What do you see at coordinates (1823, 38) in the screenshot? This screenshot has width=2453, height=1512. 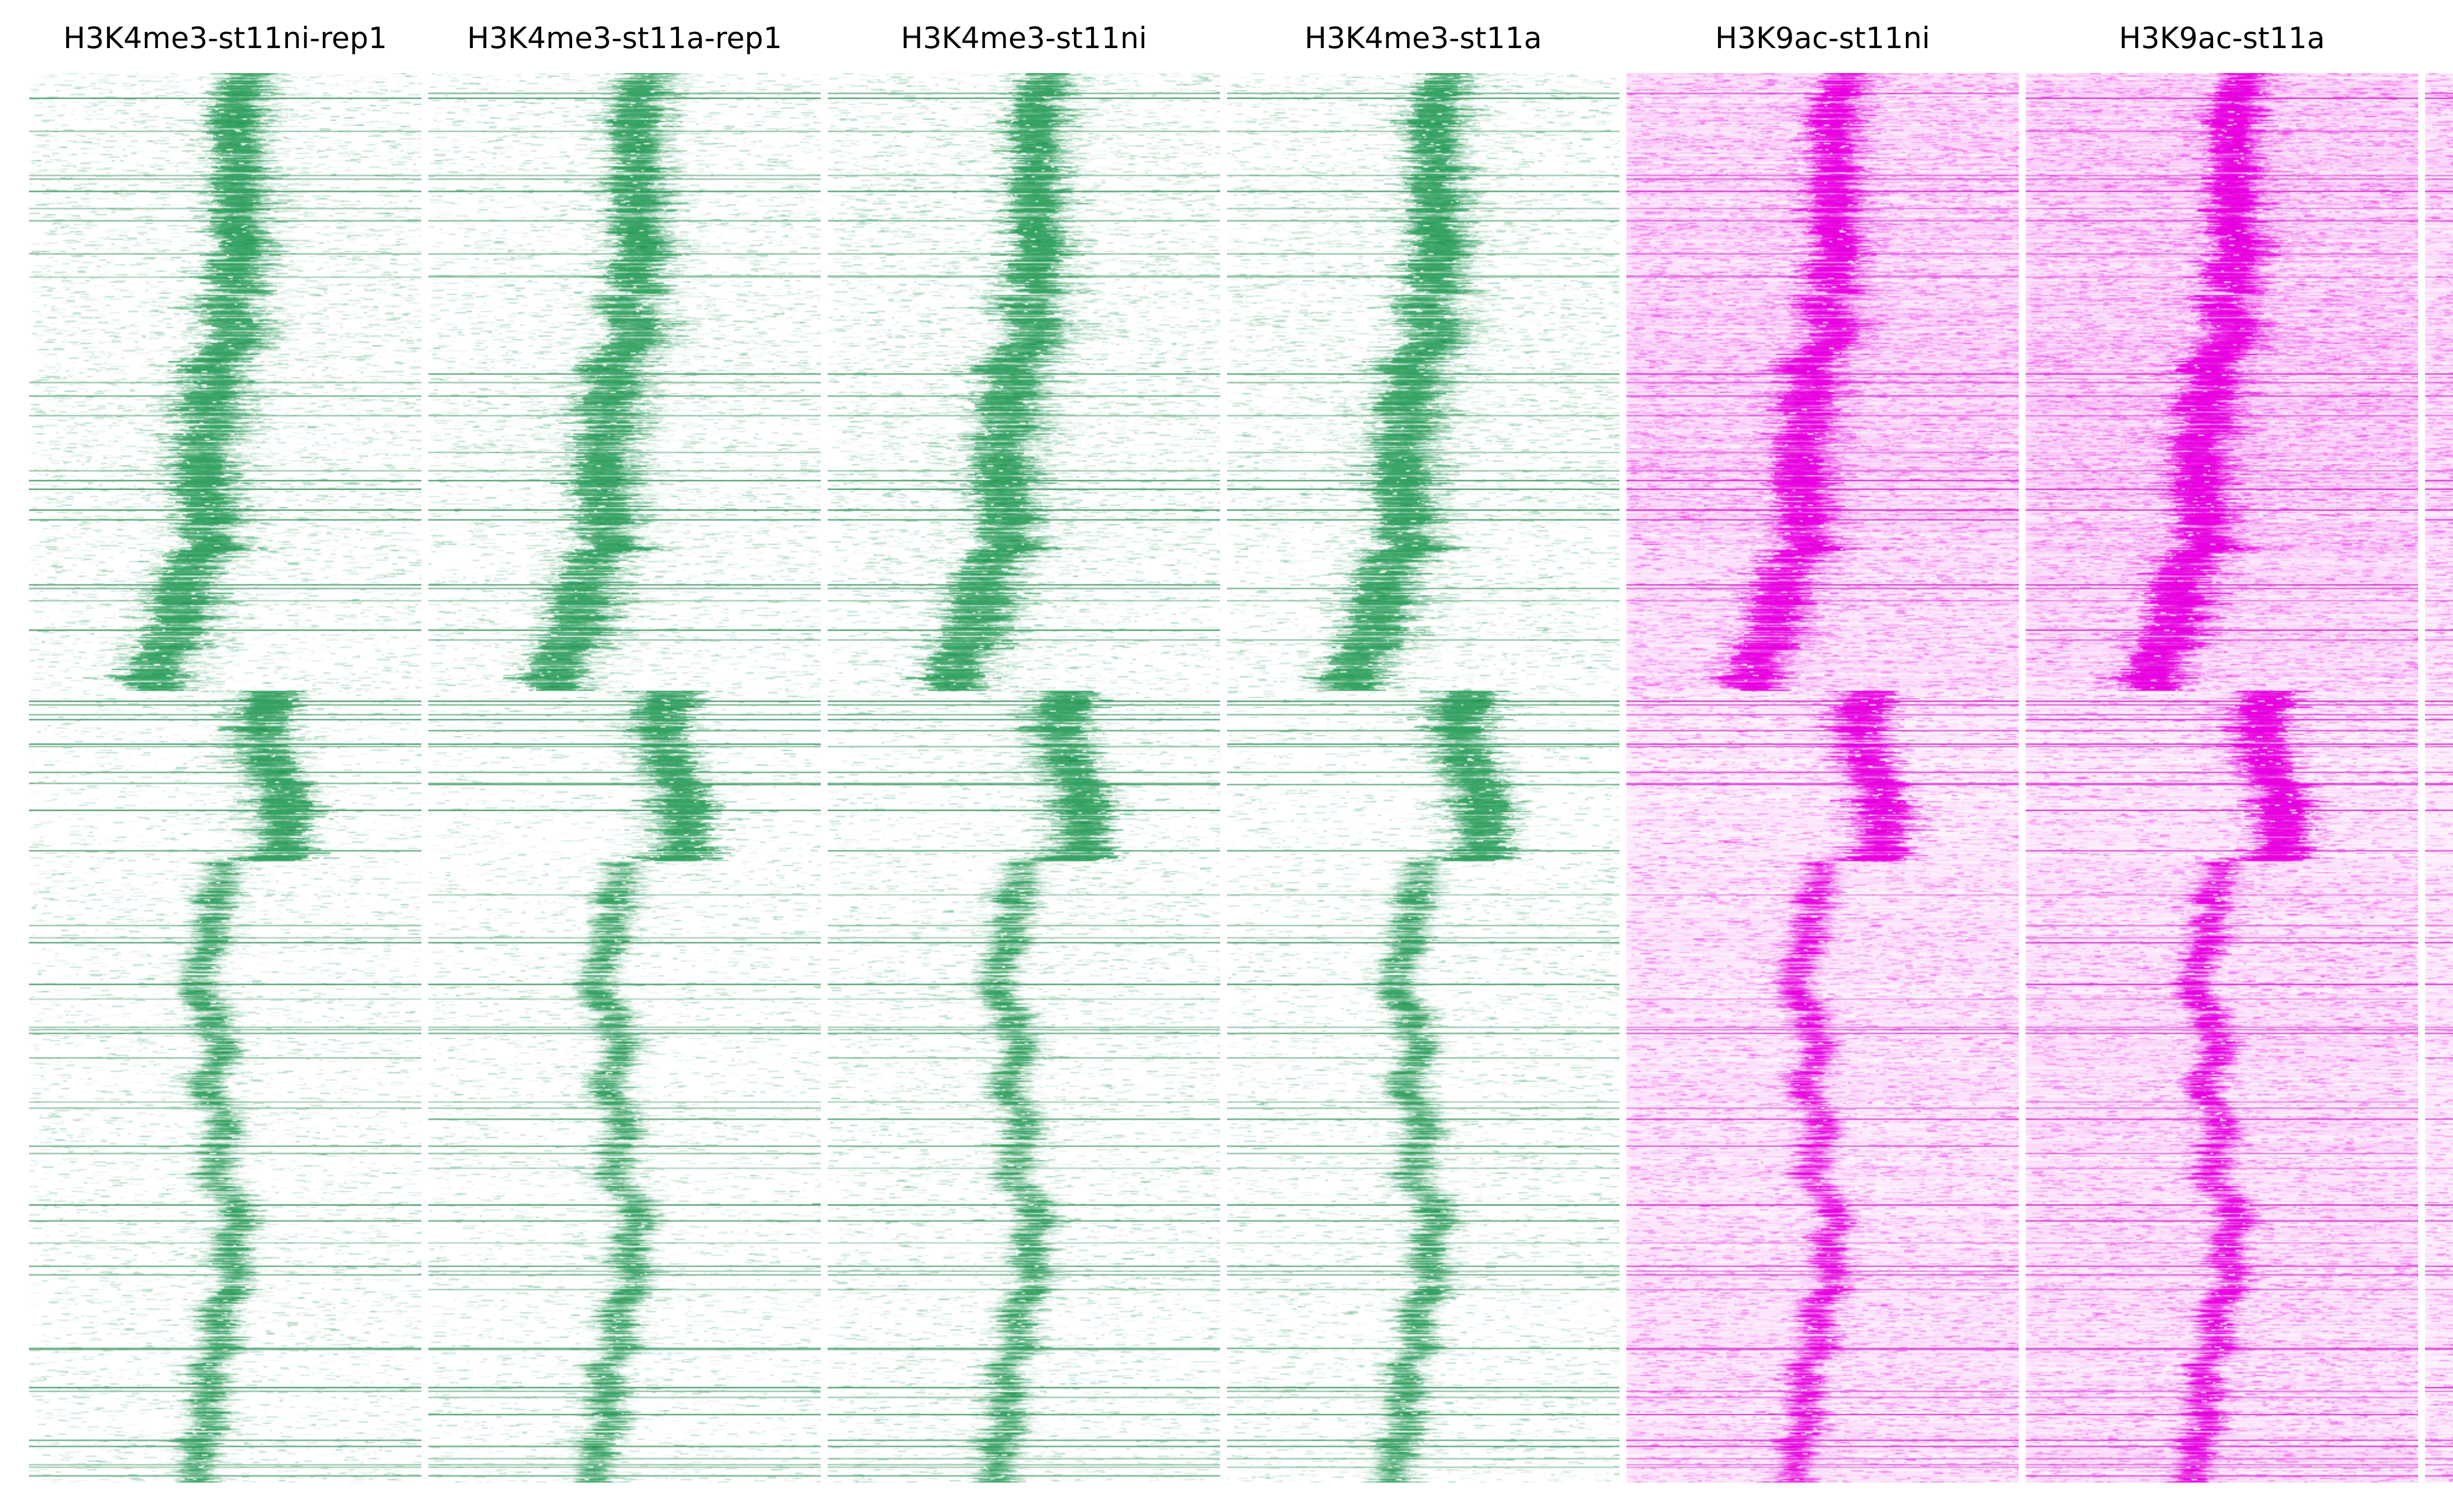 I see `column-title: H3K9ac-st11ni` at bounding box center [1823, 38].